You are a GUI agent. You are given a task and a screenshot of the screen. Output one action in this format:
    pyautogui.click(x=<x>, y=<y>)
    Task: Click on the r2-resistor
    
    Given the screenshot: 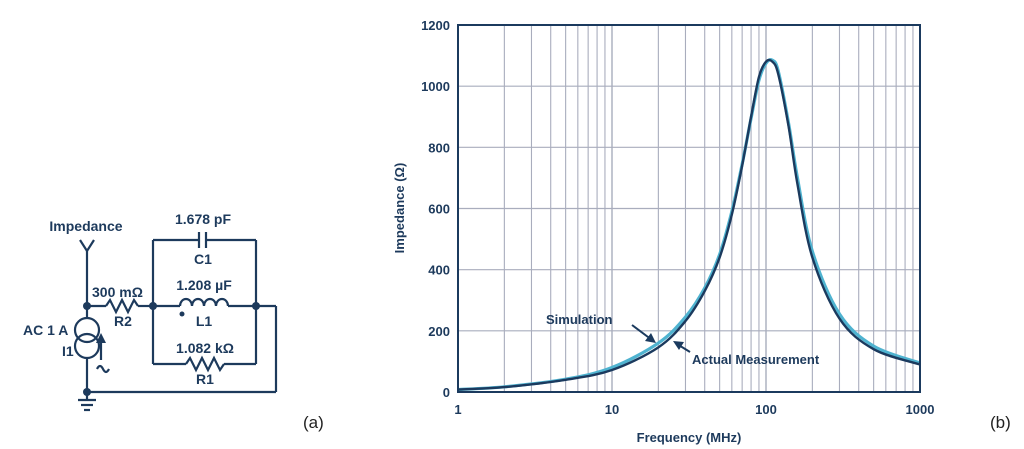 What is the action you would take?
    pyautogui.click(x=122, y=306)
    